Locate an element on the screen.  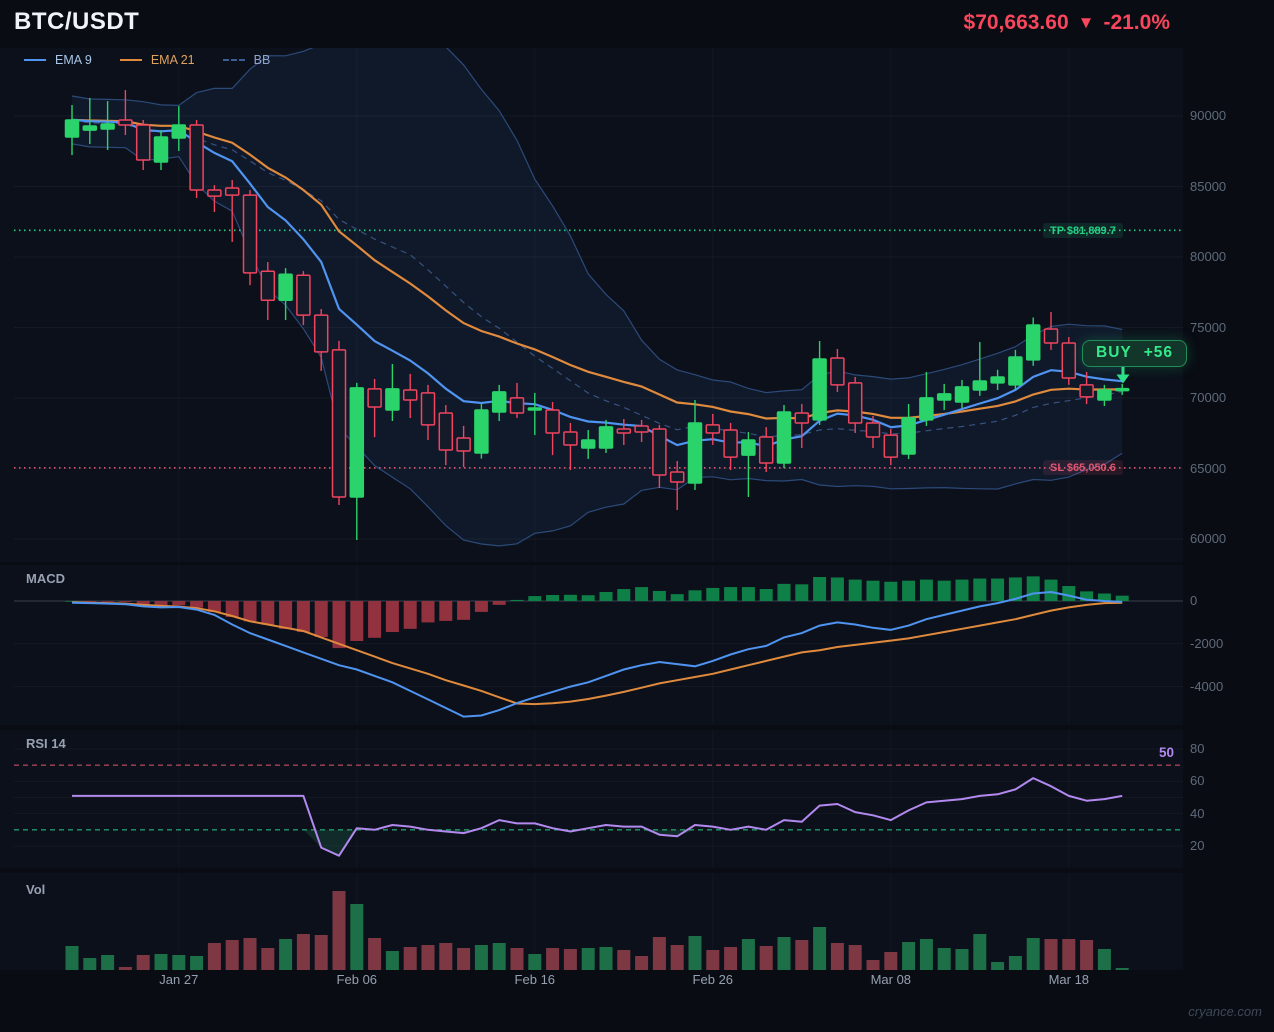
price-display: $70,663.60 ▼ -21.0% is located at coordinates (1067, 23).